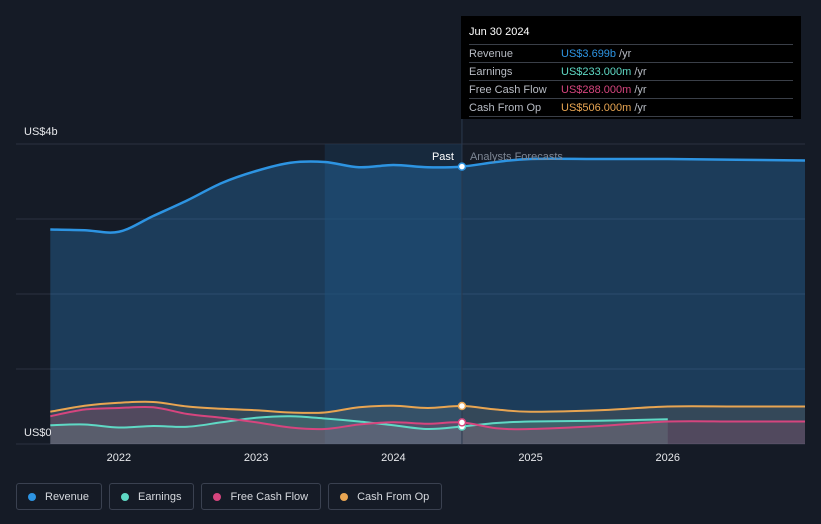 The height and width of the screenshot is (524, 821). Describe the element at coordinates (393, 294) in the screenshot. I see `past-highlight-band` at that location.